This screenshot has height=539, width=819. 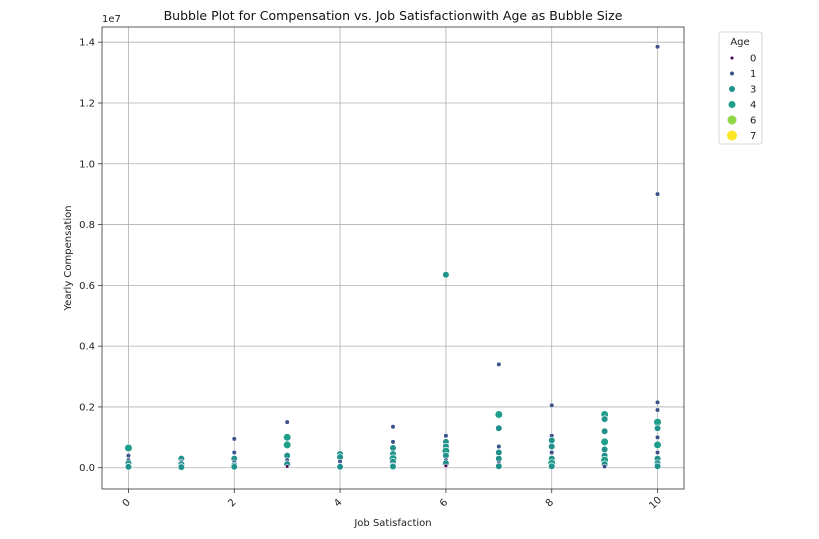 What do you see at coordinates (753, 105) in the screenshot?
I see `legend-label: 4` at bounding box center [753, 105].